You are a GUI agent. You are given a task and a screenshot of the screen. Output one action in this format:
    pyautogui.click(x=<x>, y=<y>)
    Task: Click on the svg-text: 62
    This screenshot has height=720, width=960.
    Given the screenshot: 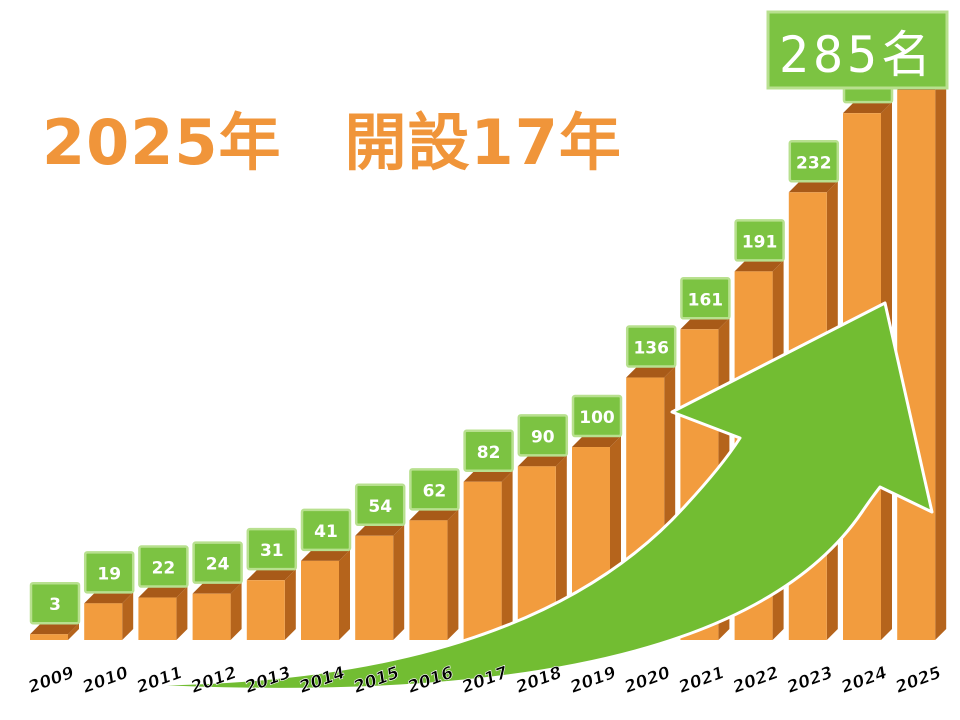 What is the action you would take?
    pyautogui.click(x=435, y=491)
    